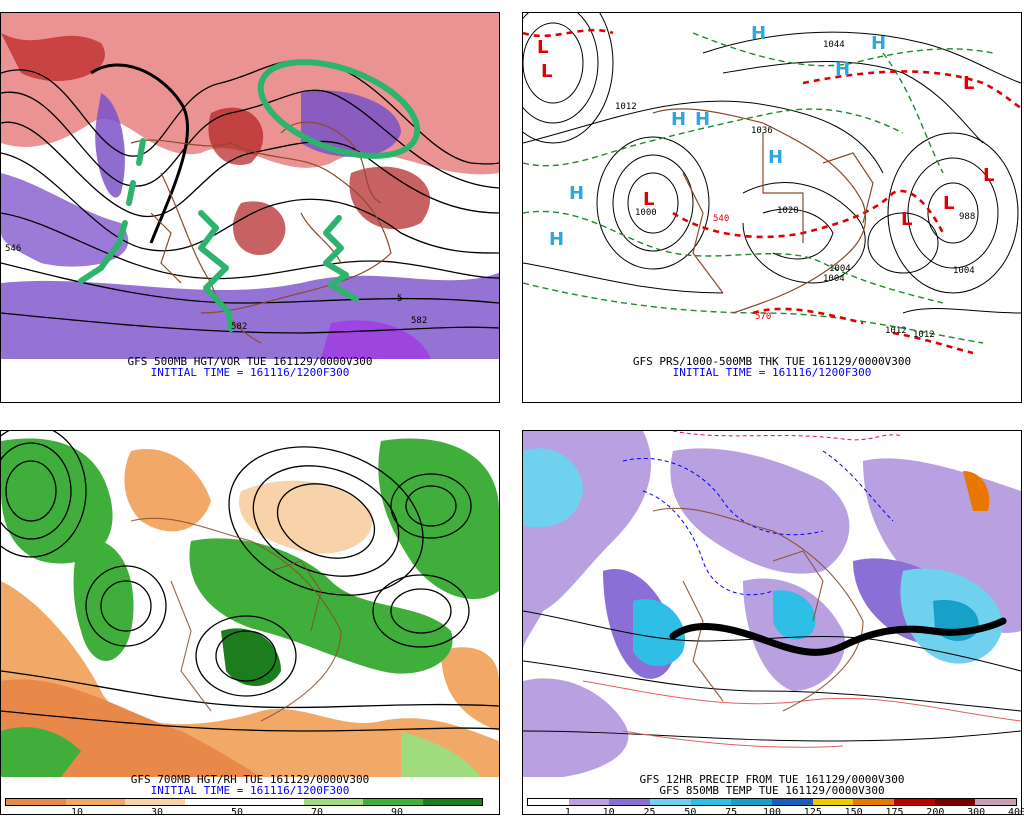  What do you see at coordinates (772, 779) in the screenshot?
I see `panel-caption: GFS 12HR PRECIP FROM TUE 161129/0000V300` at bounding box center [772, 779].